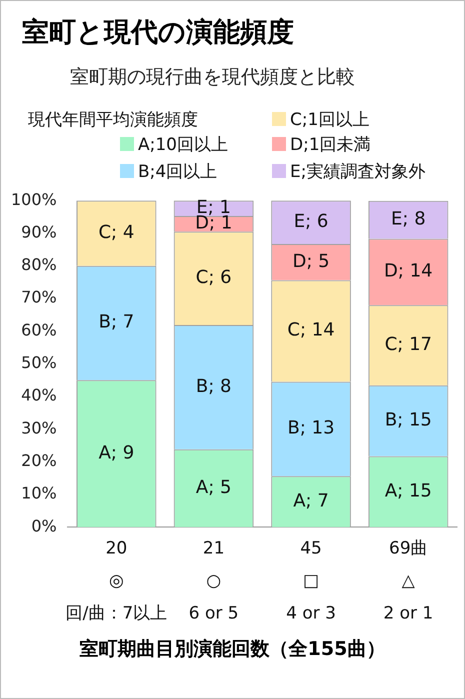 The height and width of the screenshot is (699, 465). I want to click on annotation: A; 15, so click(408, 491).